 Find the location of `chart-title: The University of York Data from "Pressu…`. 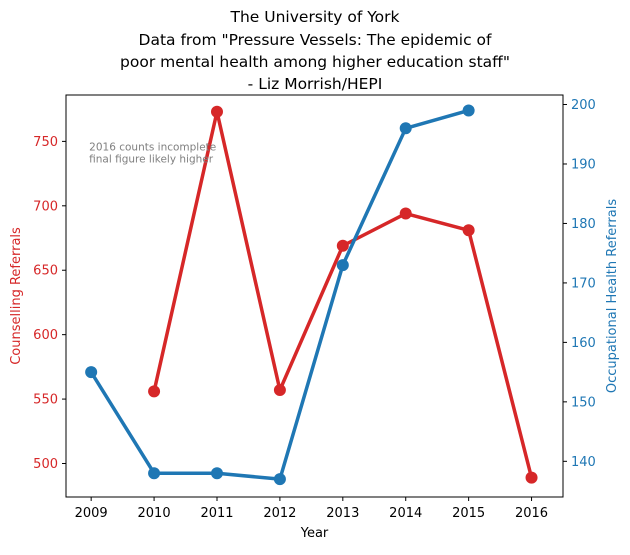

chart-title: The University of York Data from "Pressu… is located at coordinates (315, 50).